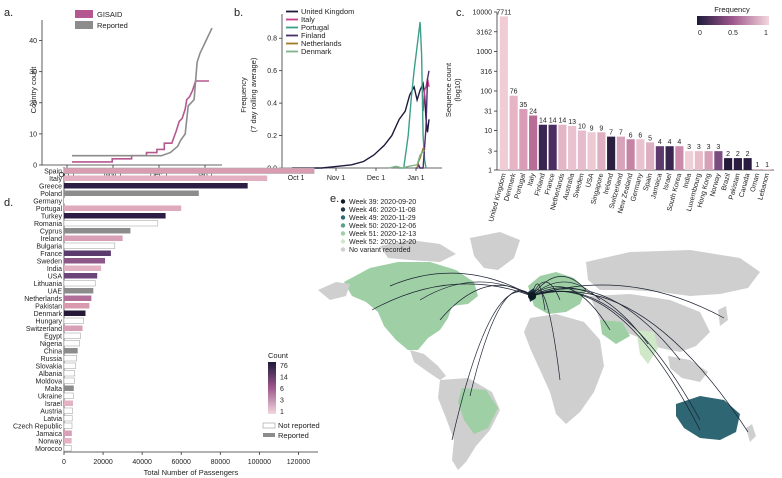 The image size is (782, 478). Describe the element at coordinates (142, 462) in the screenshot. I see `d-xtick-label: 40000` at that location.